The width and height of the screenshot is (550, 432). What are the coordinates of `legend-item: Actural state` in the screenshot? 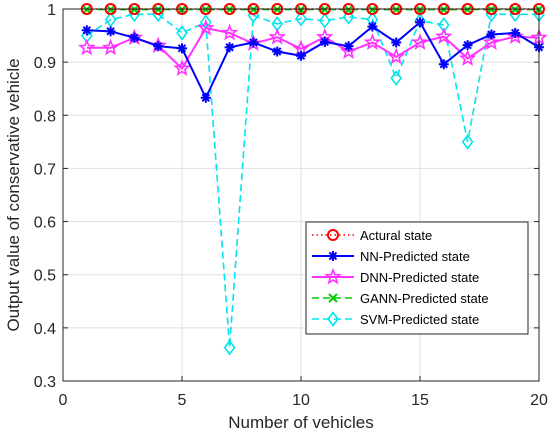 It's located at (372, 235).